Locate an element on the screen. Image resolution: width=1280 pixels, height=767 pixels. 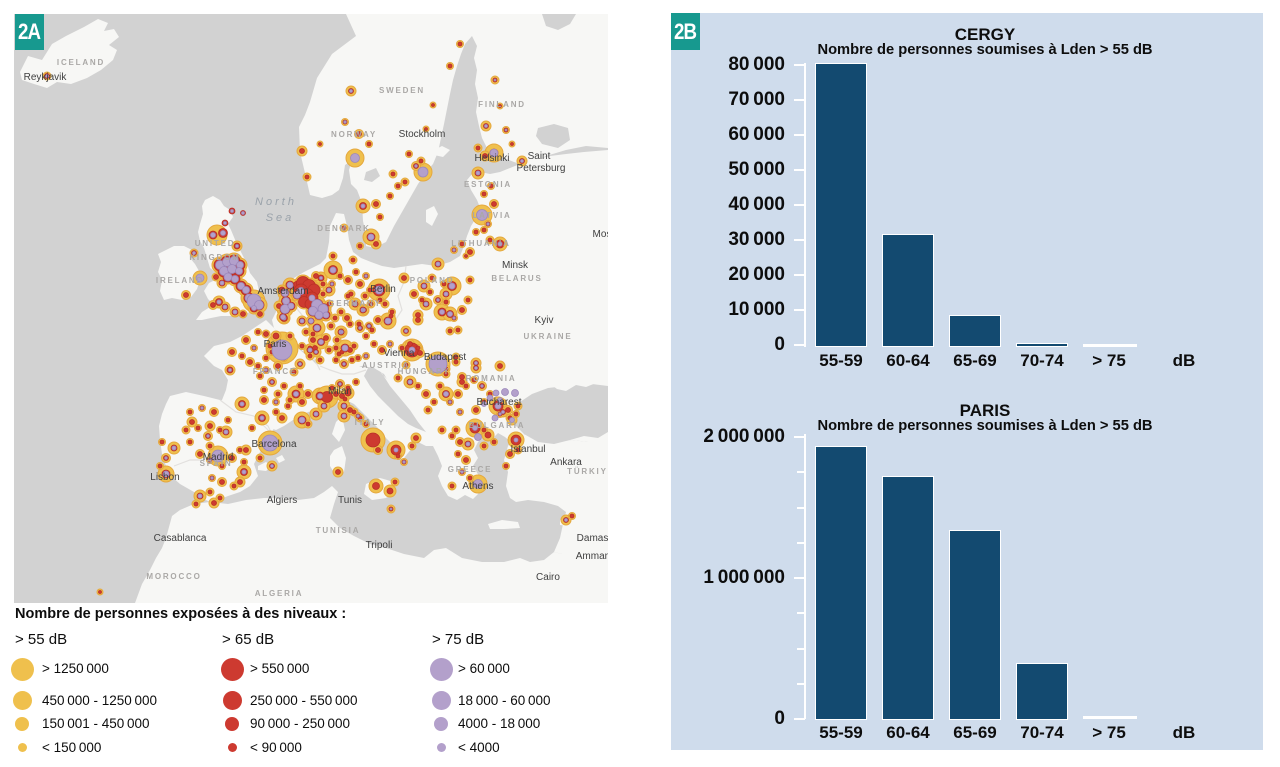
svg-text: TÜRKIYE is located at coordinates (587, 471).